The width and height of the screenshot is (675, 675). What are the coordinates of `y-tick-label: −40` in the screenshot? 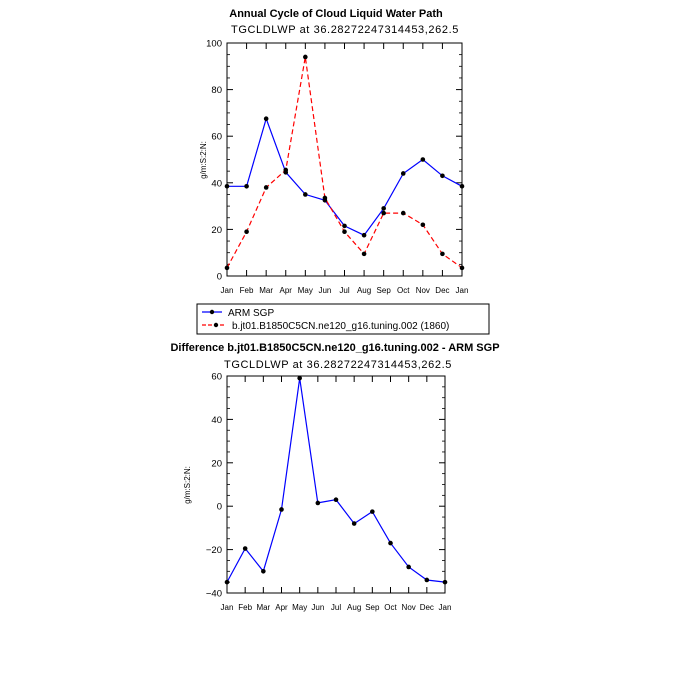 It's located at (214, 594).